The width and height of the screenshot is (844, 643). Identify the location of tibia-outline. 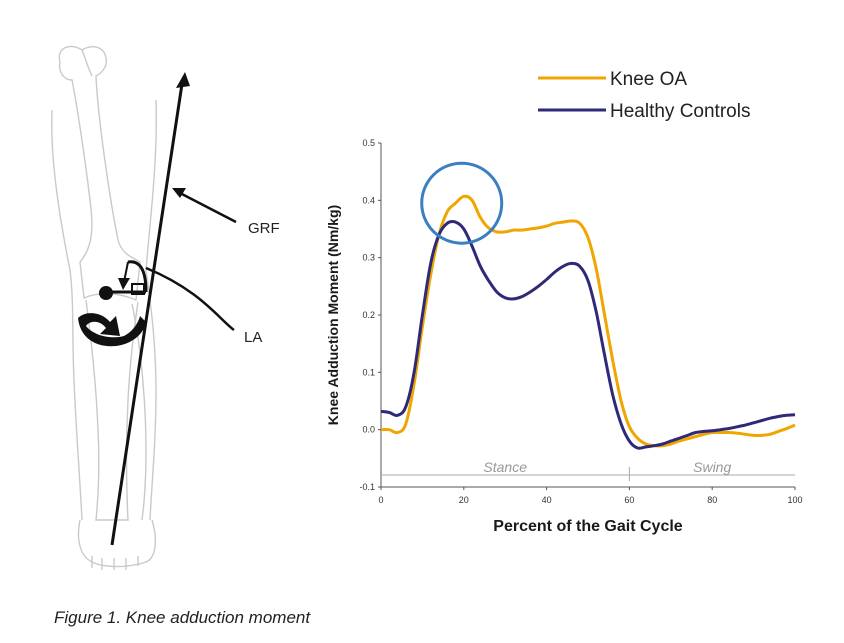
(112, 410).